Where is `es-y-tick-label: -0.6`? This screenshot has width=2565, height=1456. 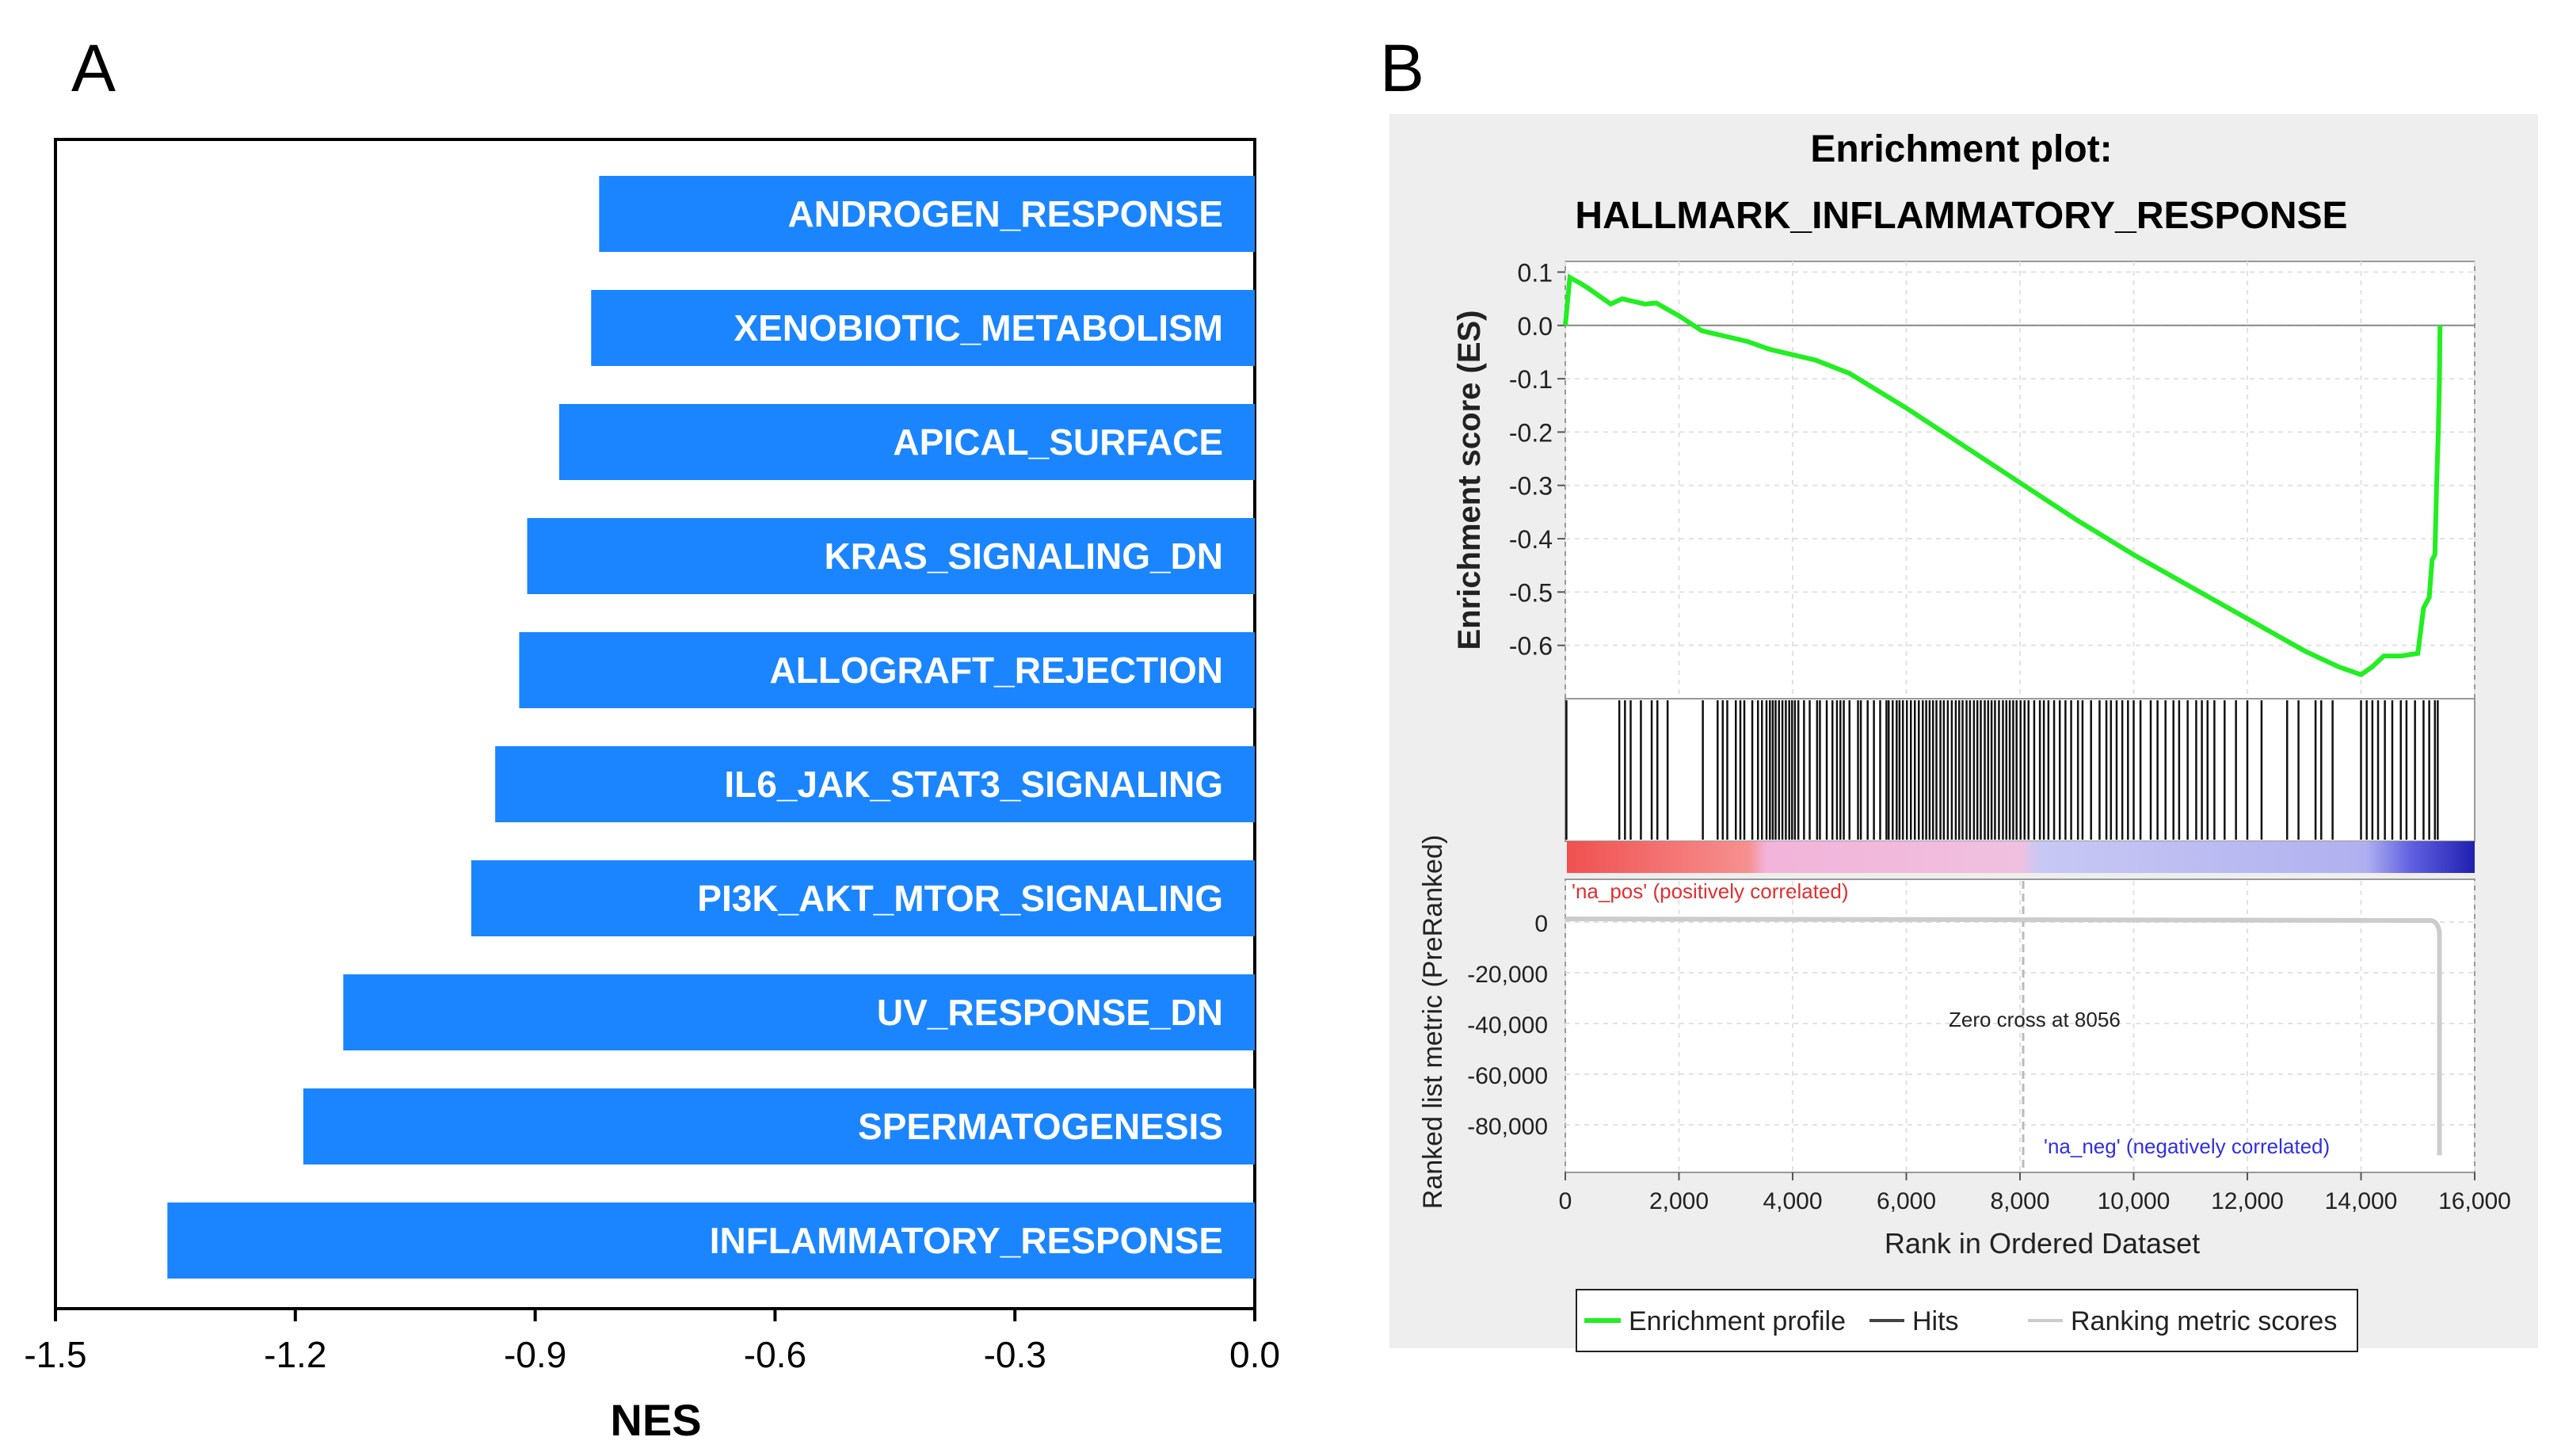 es-y-tick-label: -0.6 is located at coordinates (1531, 646).